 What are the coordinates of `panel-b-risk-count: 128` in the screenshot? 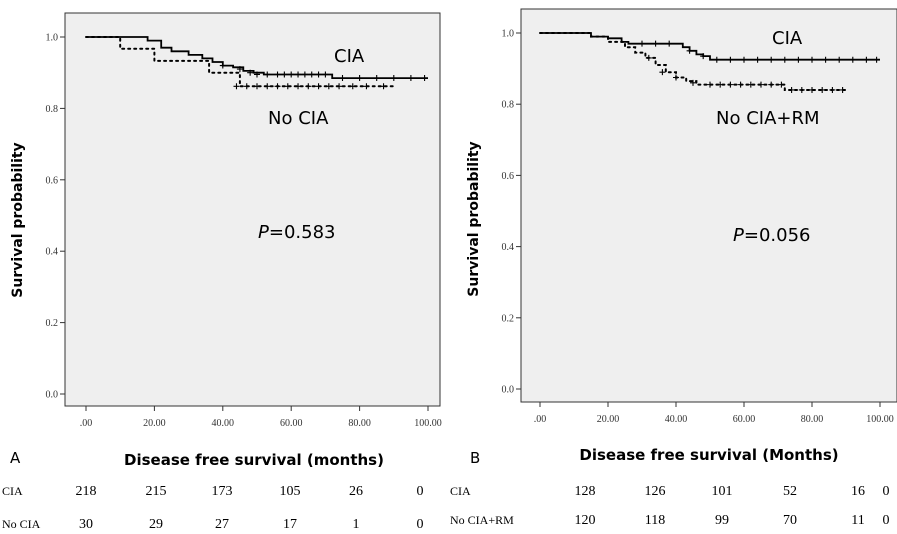 It's located at (585, 491).